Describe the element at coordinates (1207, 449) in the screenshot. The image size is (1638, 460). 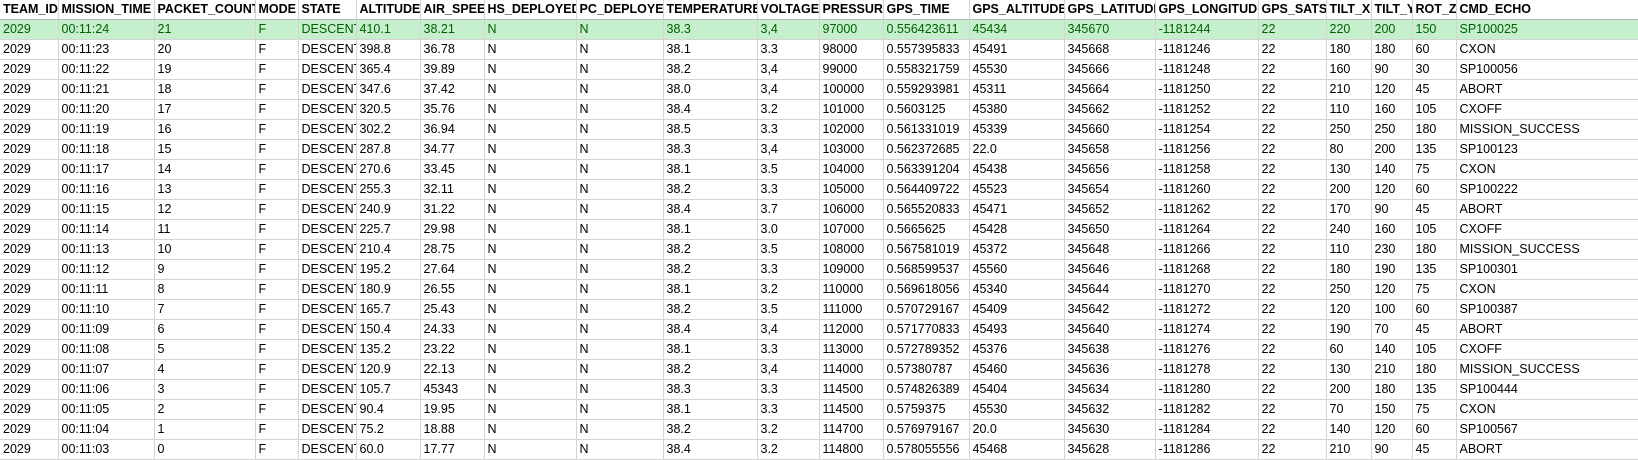
I see `cell-gps-longitude: -1181286` at that location.